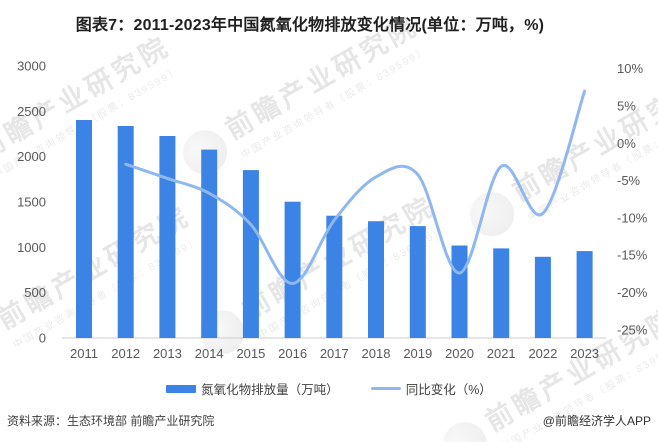  Describe the element at coordinates (111, 421) in the screenshot. I see `source-text: 资料来源：生态环境部 前瞻产业研究院` at that location.